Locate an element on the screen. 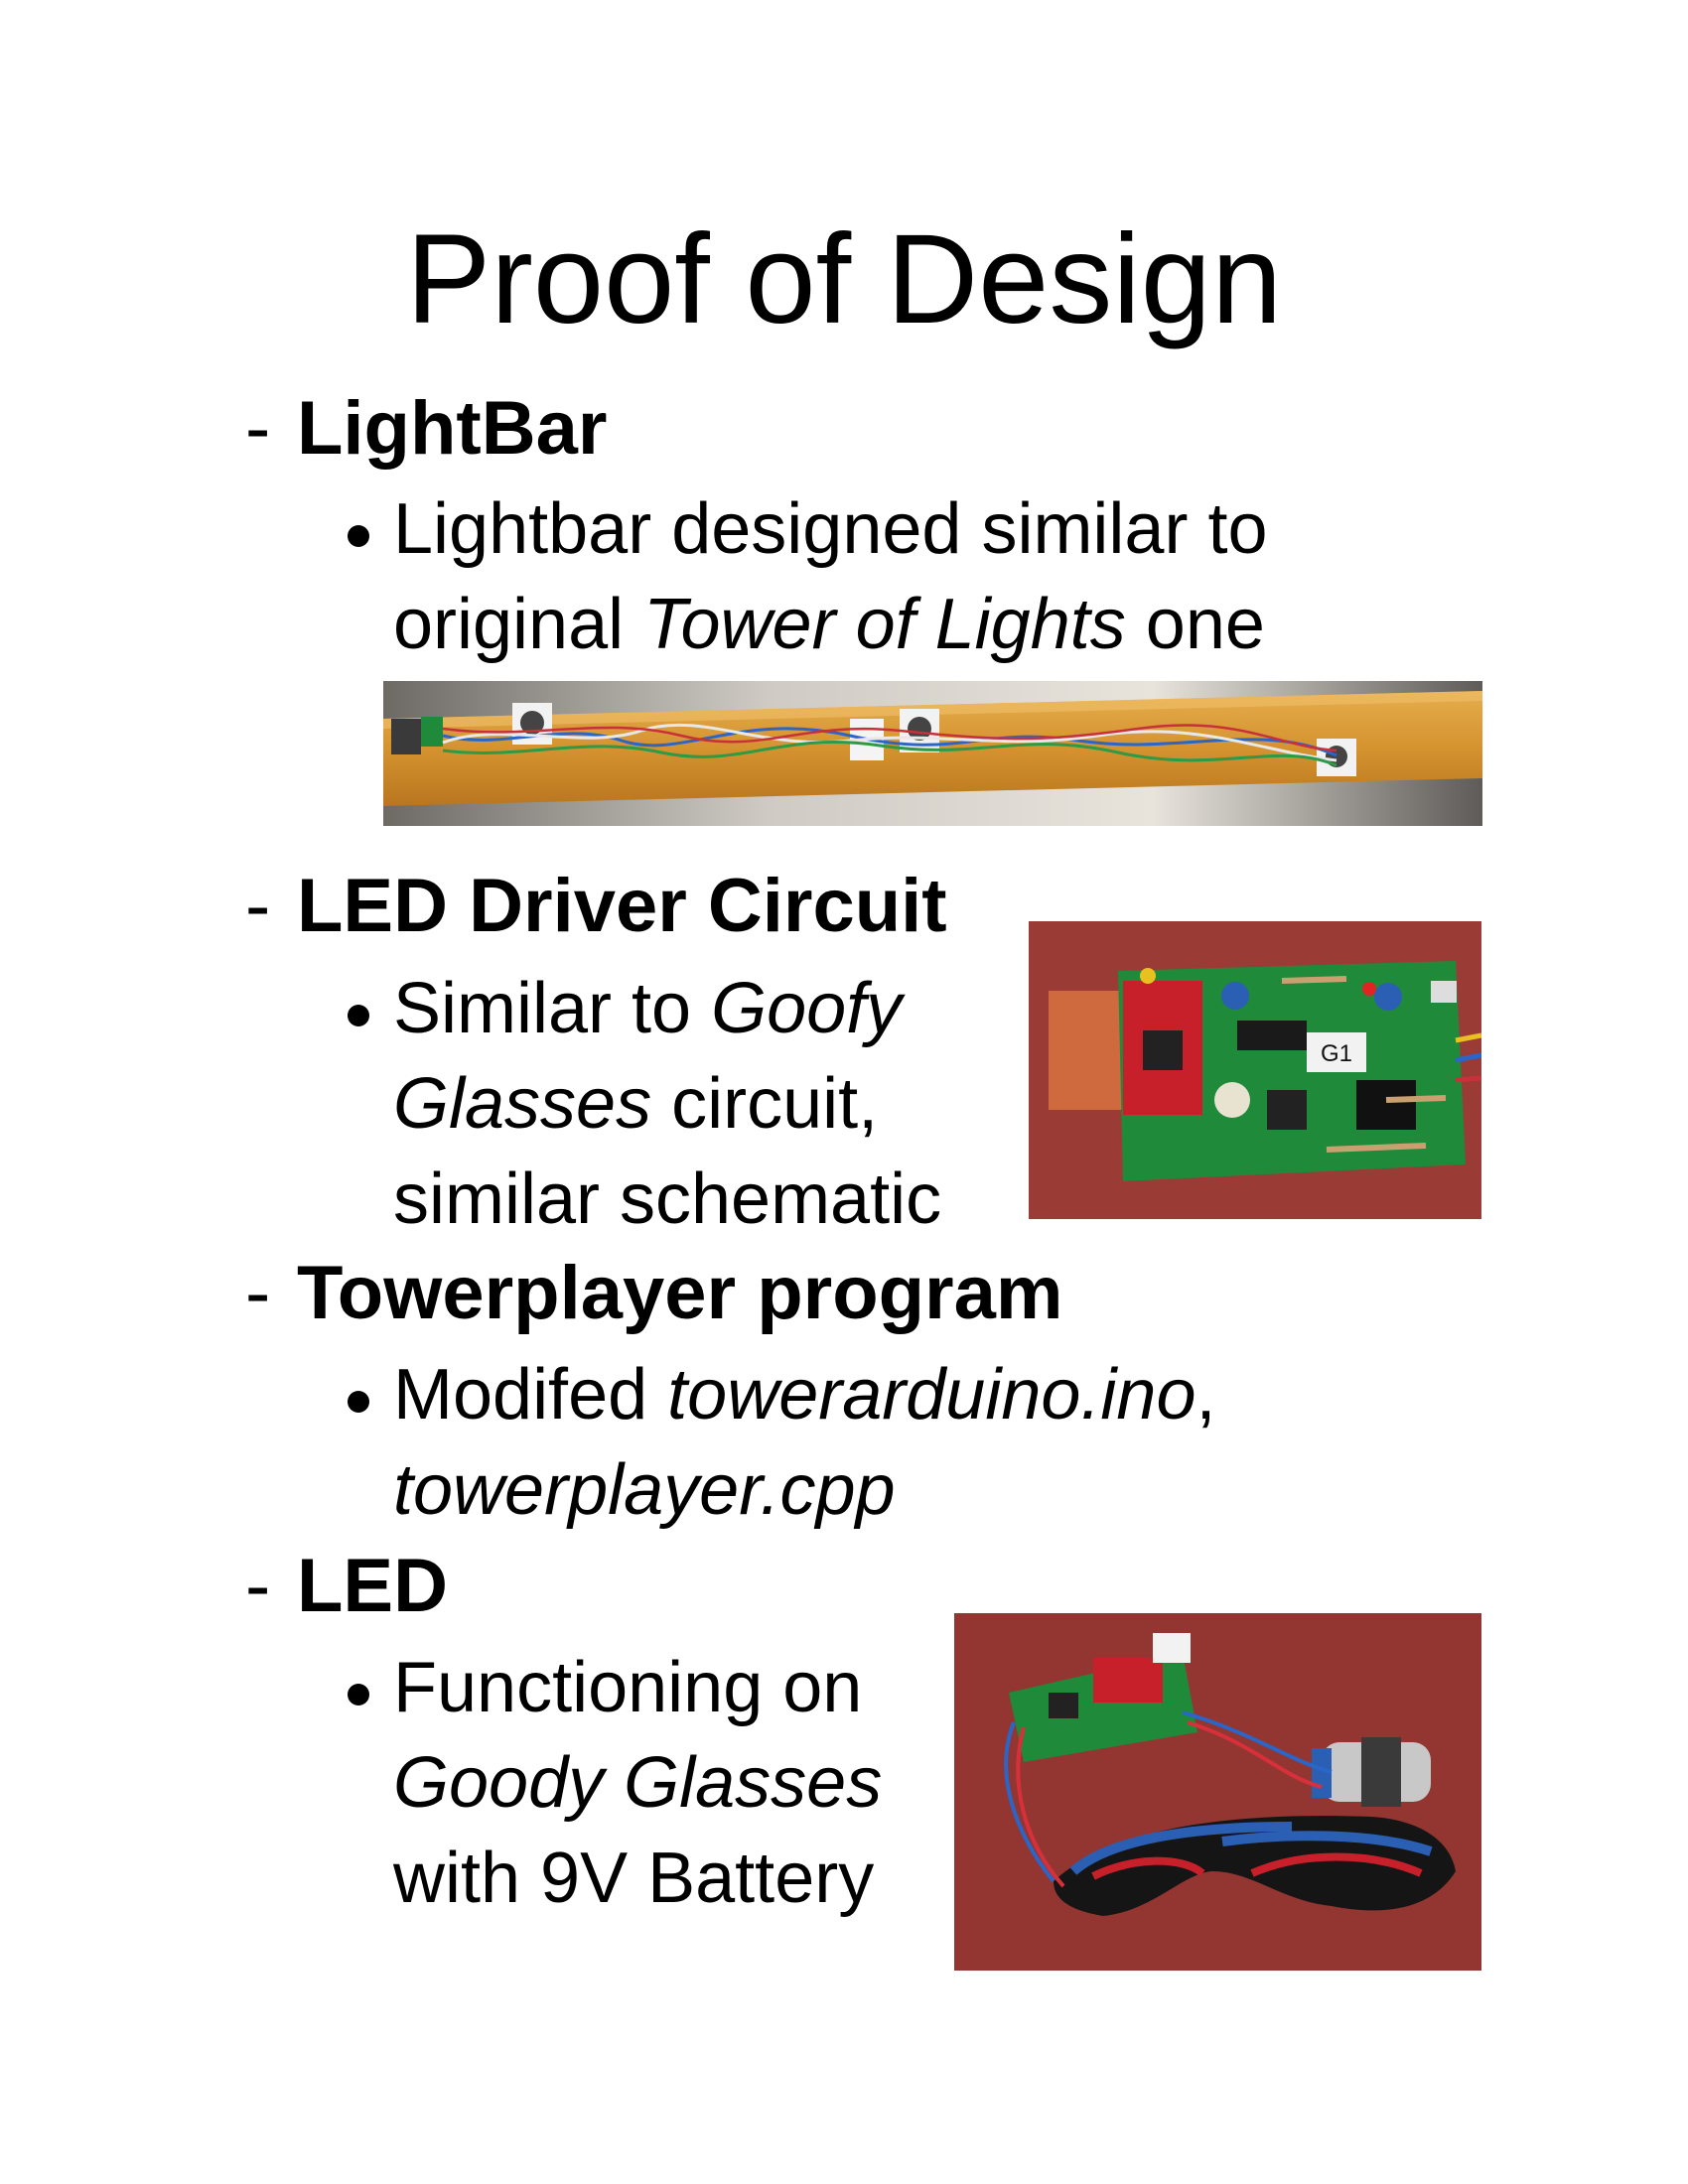 This screenshot has width=1688, height=2184. bullet-line: Similar to Goofy is located at coordinates (648, 1008).